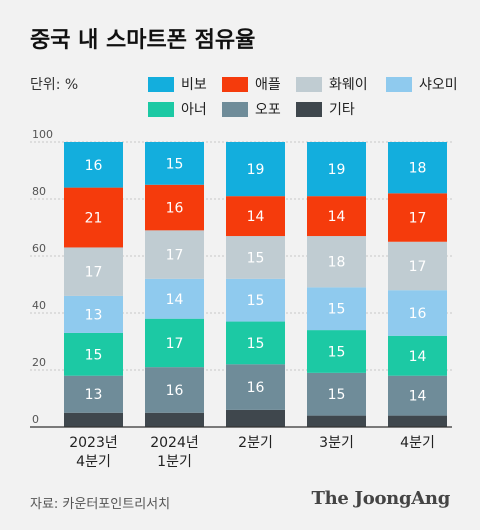 Image resolution: width=480 pixels, height=530 pixels. Describe the element at coordinates (348, 85) in the screenshot. I see `legend-label: 화웨이` at that location.